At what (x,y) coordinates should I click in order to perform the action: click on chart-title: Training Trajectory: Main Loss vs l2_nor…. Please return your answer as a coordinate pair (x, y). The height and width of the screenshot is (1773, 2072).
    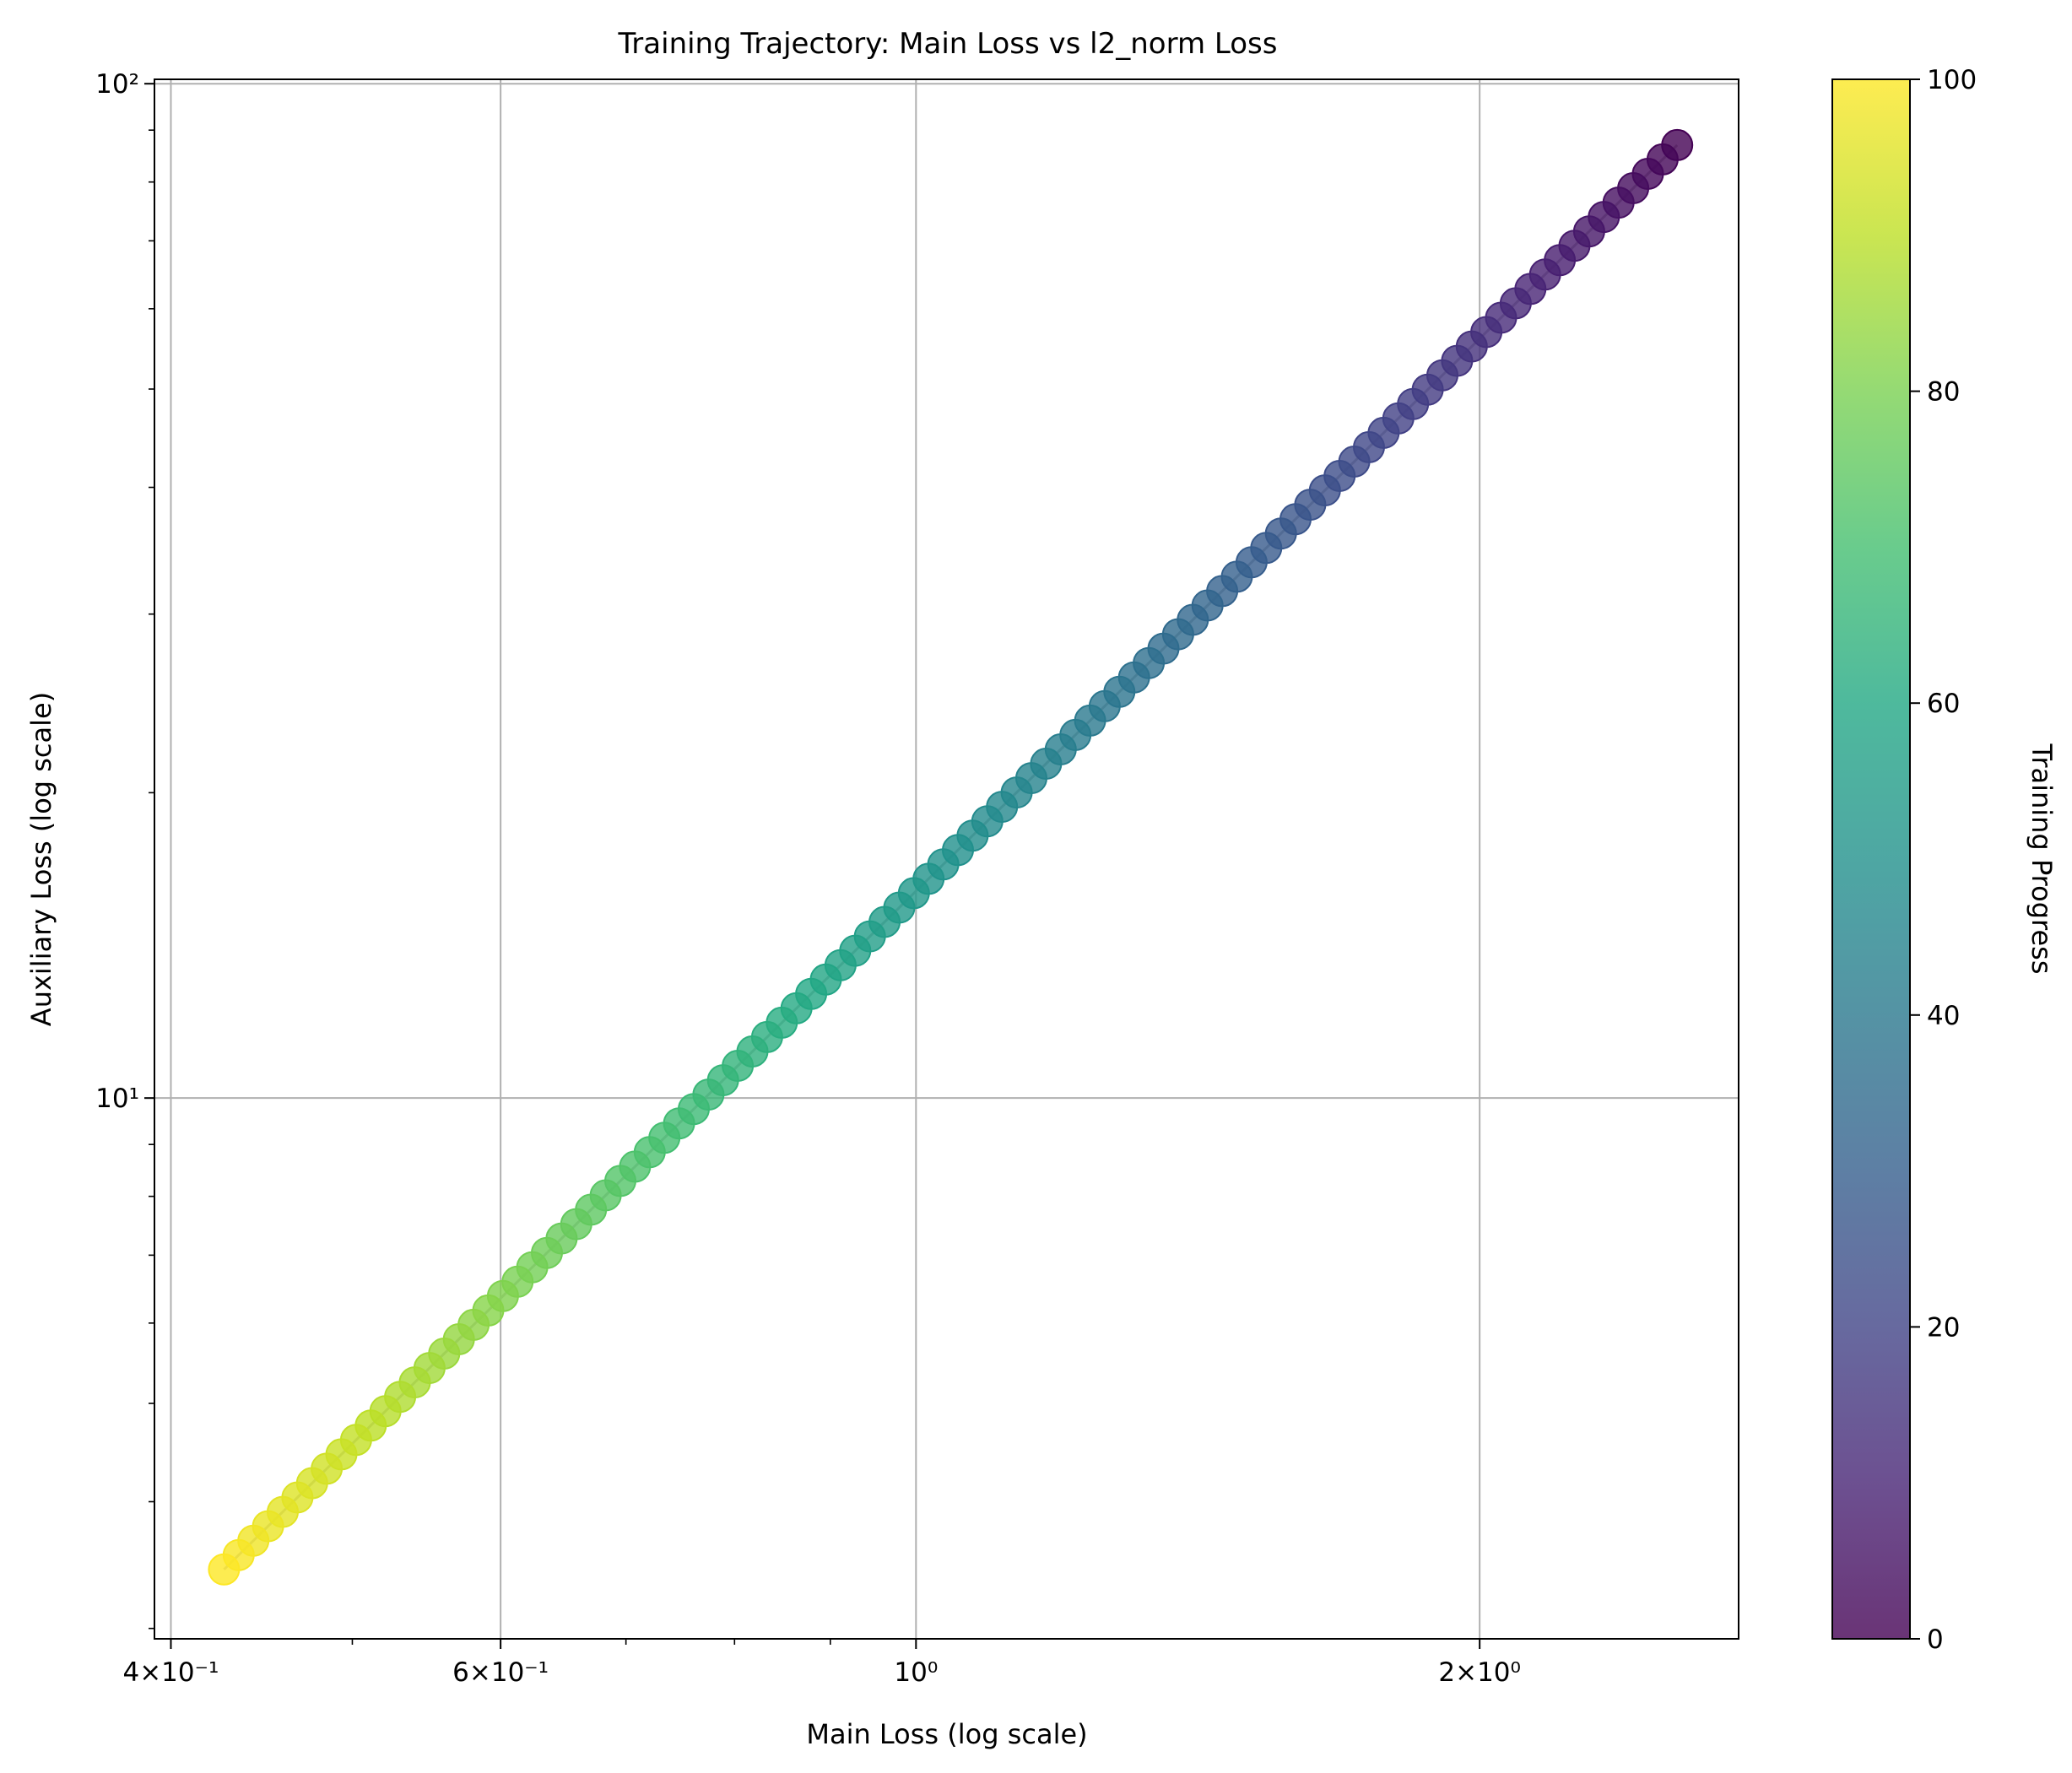
    Looking at the image, I should click on (948, 44).